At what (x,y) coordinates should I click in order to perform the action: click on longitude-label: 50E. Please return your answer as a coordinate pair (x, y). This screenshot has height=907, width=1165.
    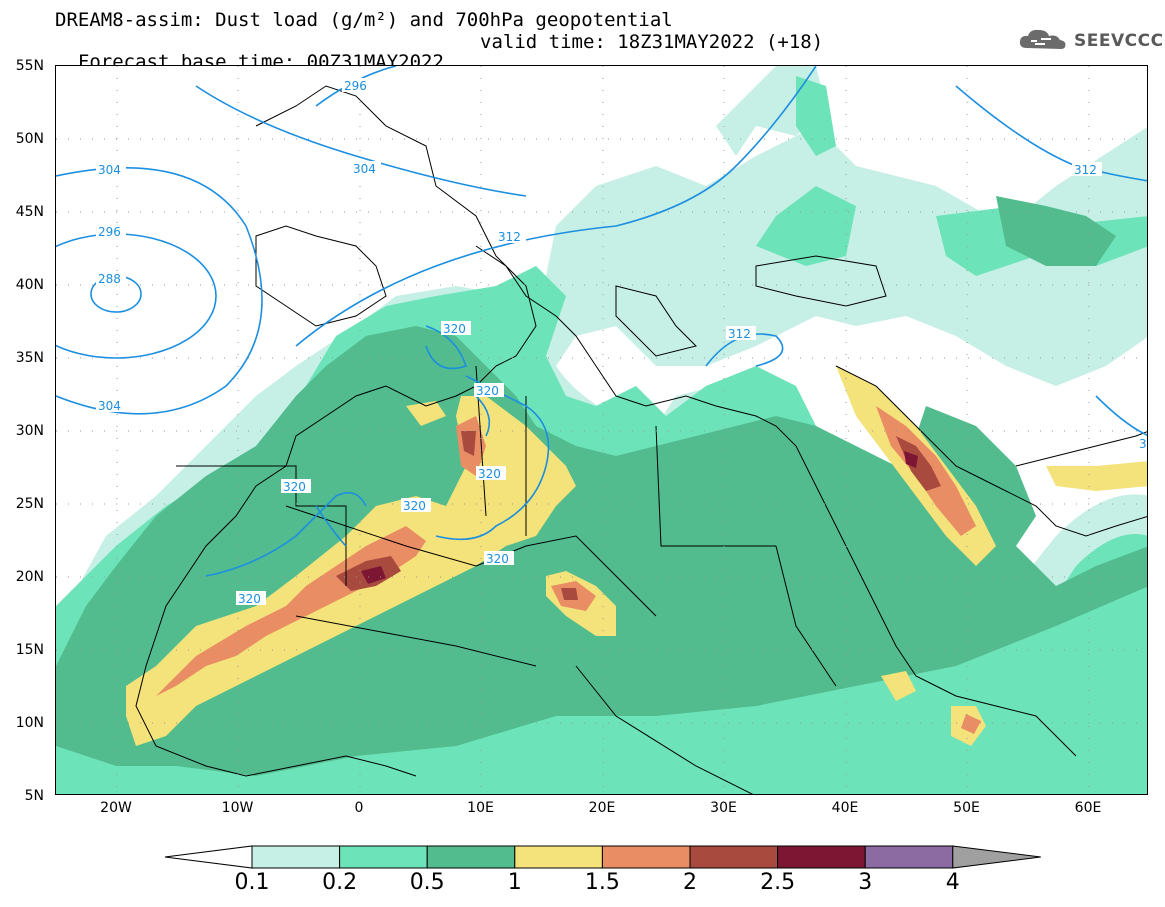
    Looking at the image, I should click on (966, 808).